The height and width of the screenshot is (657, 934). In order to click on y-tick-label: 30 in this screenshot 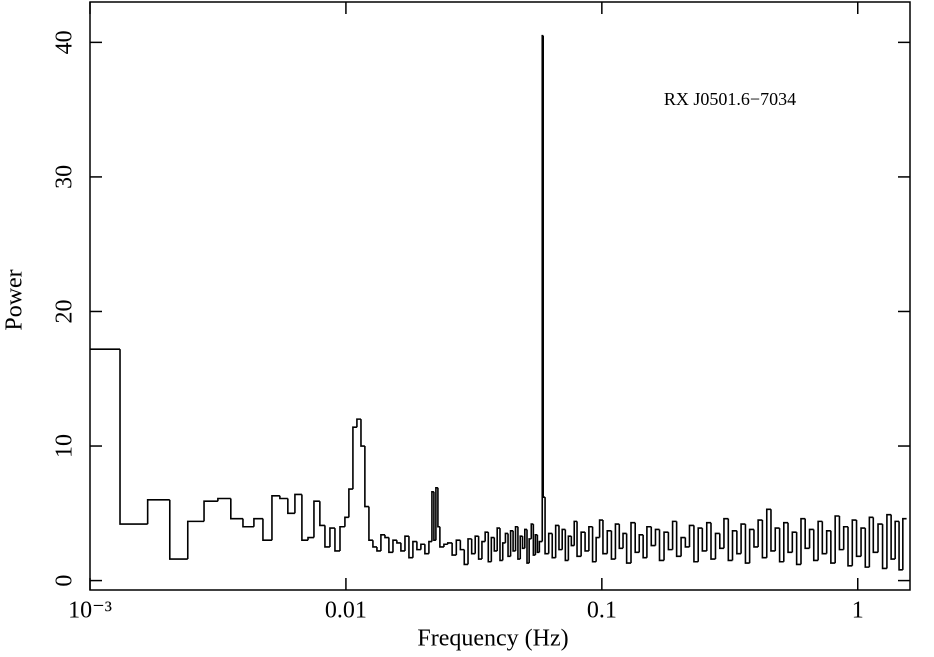, I will do `click(65, 177)`.